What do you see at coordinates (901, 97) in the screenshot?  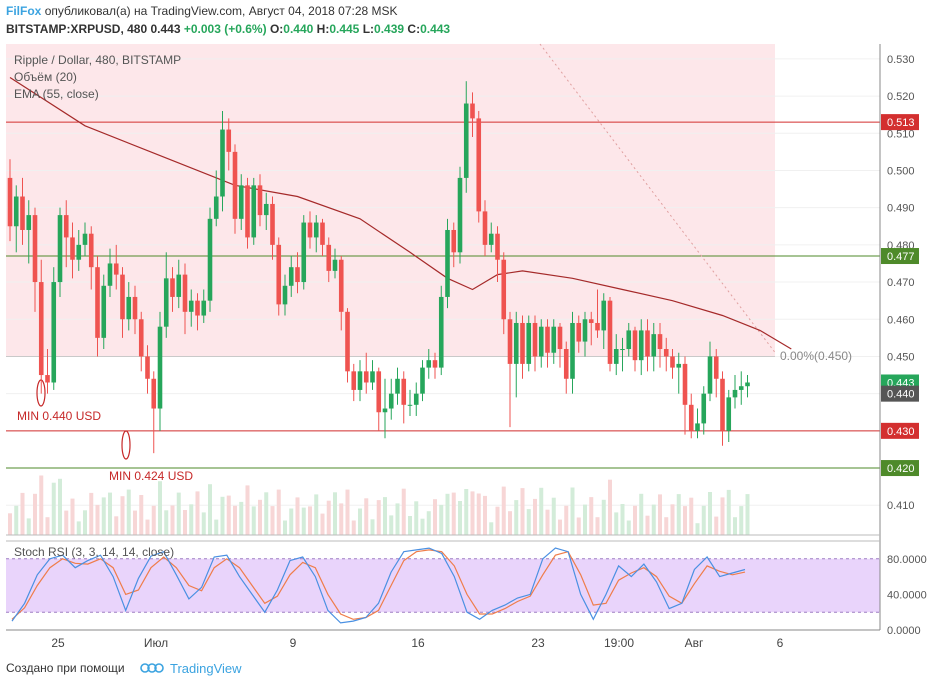 I see `price-tick-label: 0.520` at bounding box center [901, 97].